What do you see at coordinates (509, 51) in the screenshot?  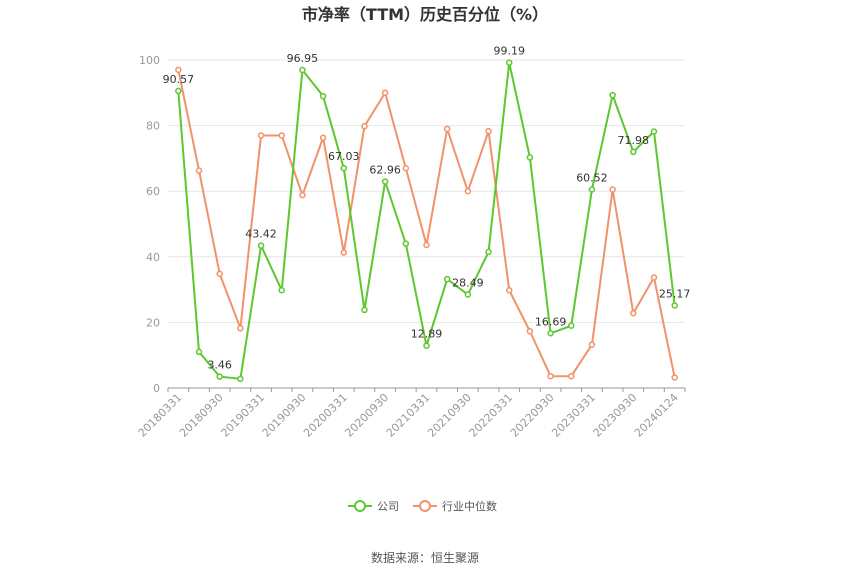 I see `data-label: 99.19` at bounding box center [509, 51].